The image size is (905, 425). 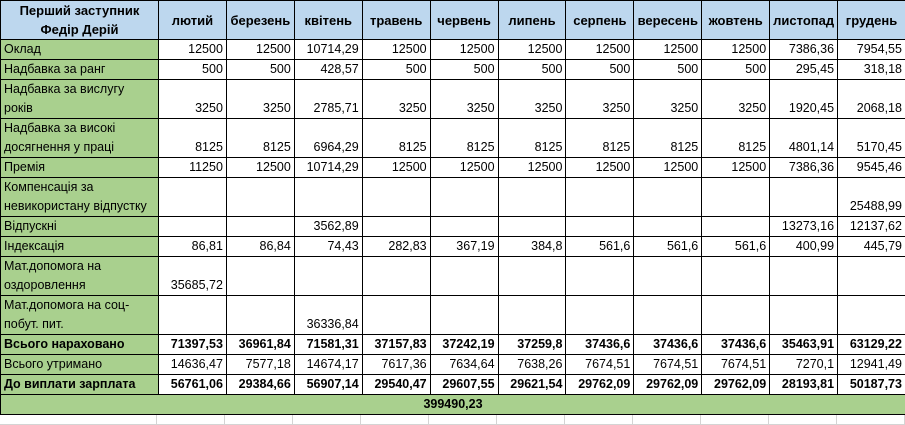 I want to click on month-header-8: жовтень, so click(x=736, y=20).